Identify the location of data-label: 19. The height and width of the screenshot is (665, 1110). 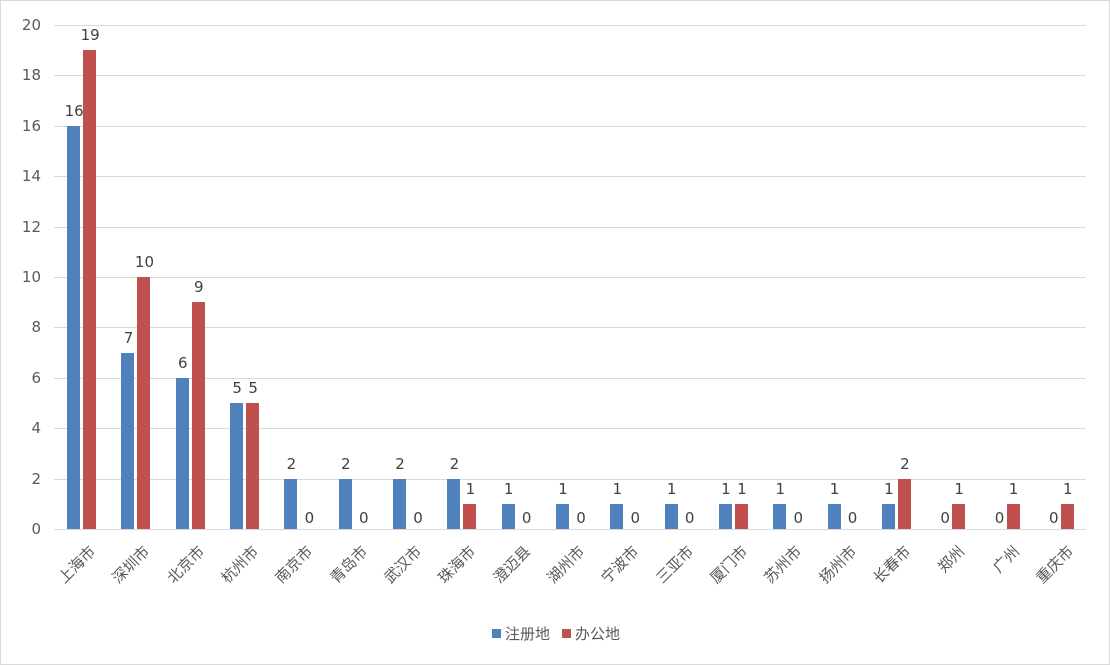
(90, 35).